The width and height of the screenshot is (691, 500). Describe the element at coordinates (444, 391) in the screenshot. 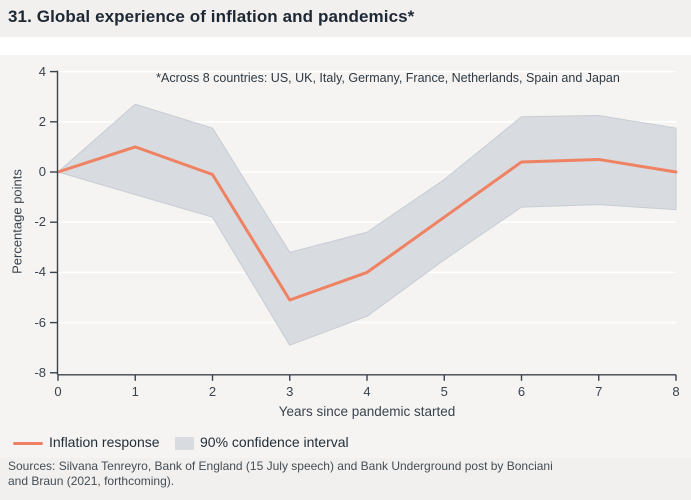

I see `x-tick-label: 5` at that location.